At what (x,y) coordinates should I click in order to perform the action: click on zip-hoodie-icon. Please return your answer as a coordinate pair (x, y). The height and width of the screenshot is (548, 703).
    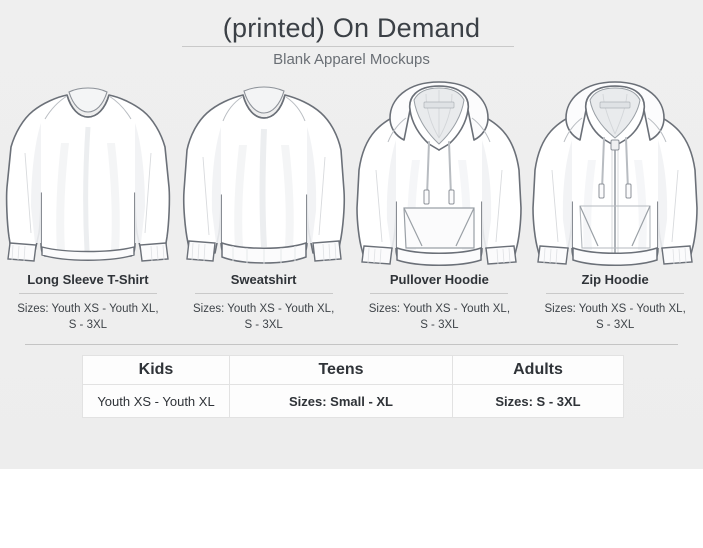
    Looking at the image, I should click on (615, 173).